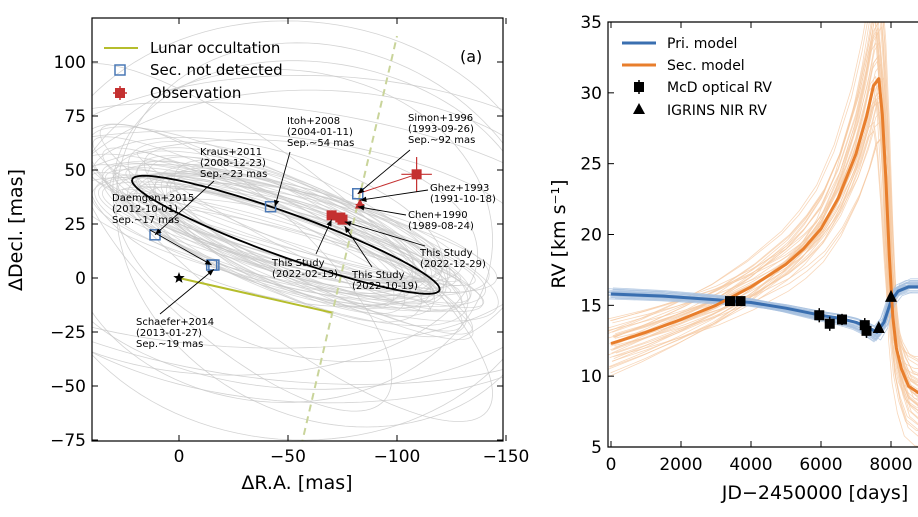 Image resolution: width=918 pixels, height=517 pixels. What do you see at coordinates (68, 333) in the screenshot?
I see `y-tick-label: −25` at bounding box center [68, 333].